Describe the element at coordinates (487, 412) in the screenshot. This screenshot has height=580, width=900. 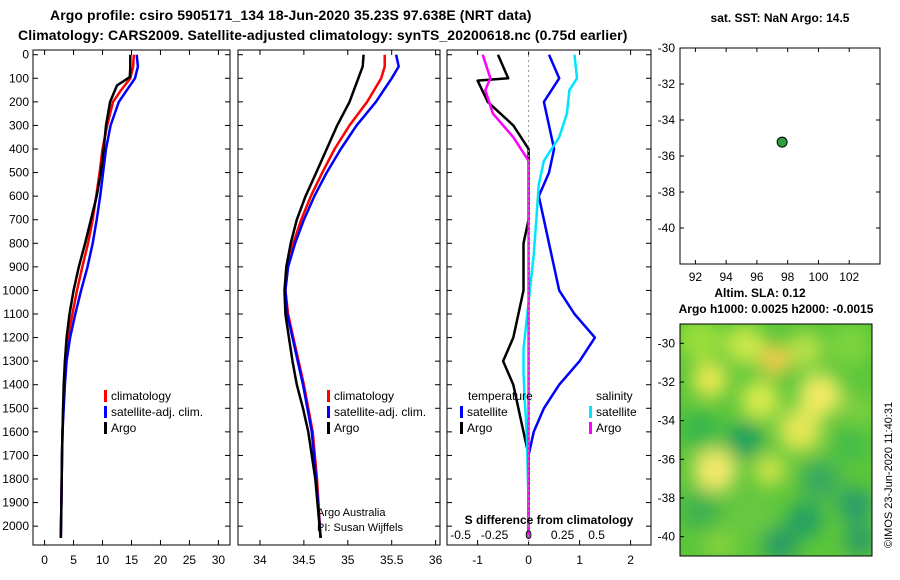
I see `legend-label-satellite_t: satellite` at that location.